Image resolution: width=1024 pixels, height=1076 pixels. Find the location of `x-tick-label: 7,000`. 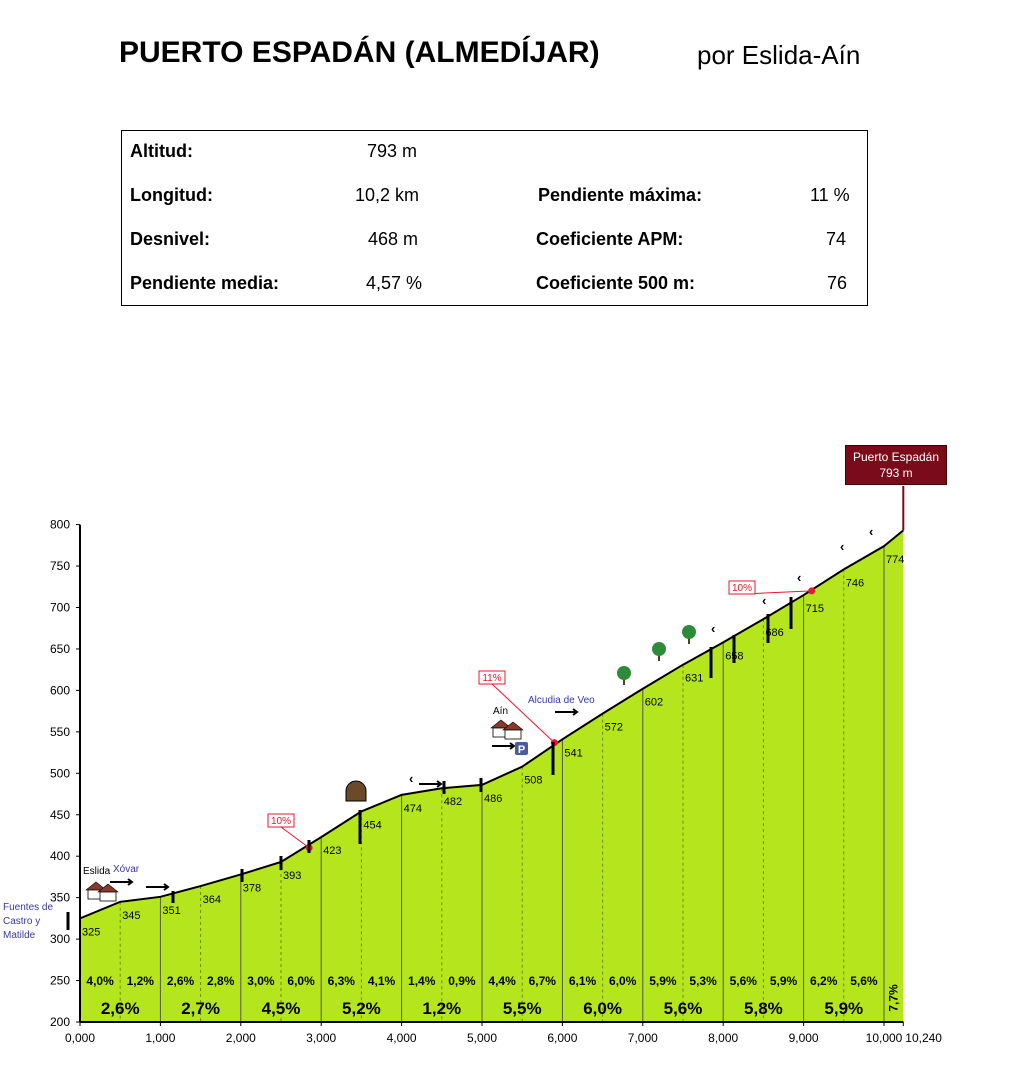

x-tick-label: 7,000 is located at coordinates (643, 1038).